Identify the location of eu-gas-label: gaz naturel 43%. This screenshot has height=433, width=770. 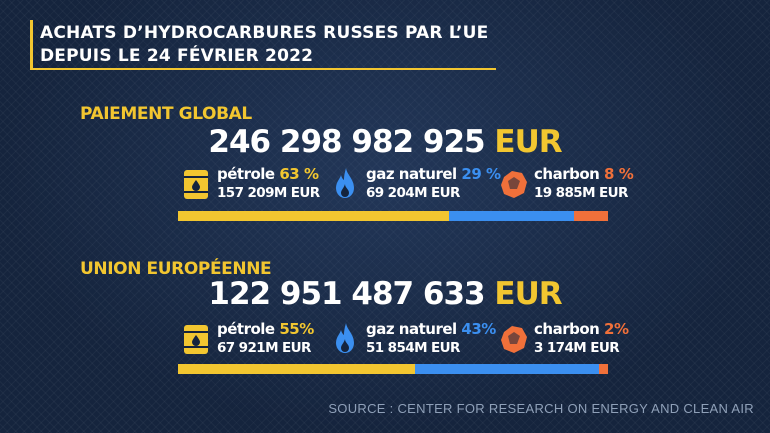
(431, 329).